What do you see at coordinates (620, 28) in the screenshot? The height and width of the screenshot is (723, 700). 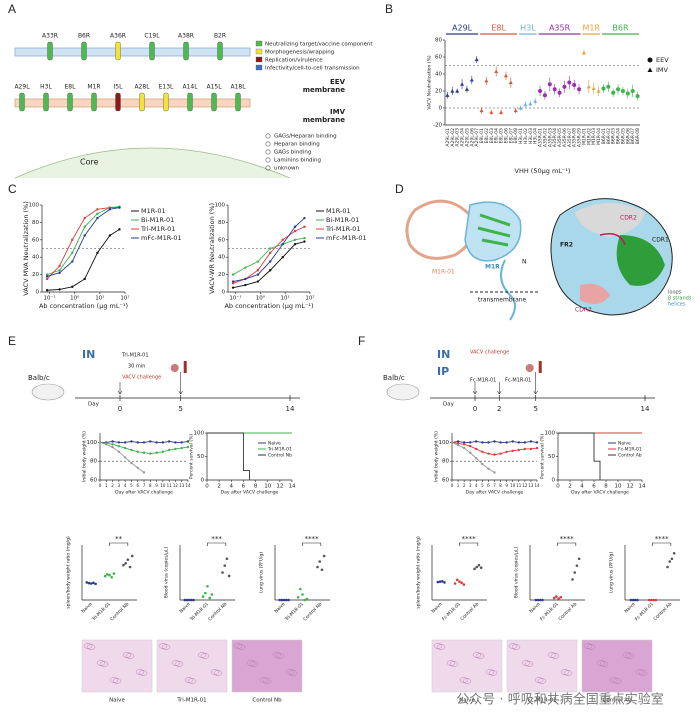 I see `group-label: B6R` at bounding box center [620, 28].